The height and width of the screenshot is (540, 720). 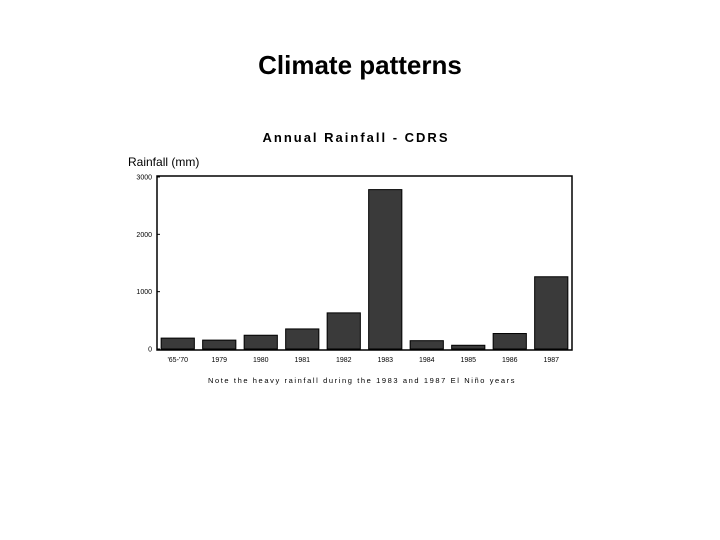 What do you see at coordinates (144, 292) in the screenshot?
I see `y-tick-label: 1000` at bounding box center [144, 292].